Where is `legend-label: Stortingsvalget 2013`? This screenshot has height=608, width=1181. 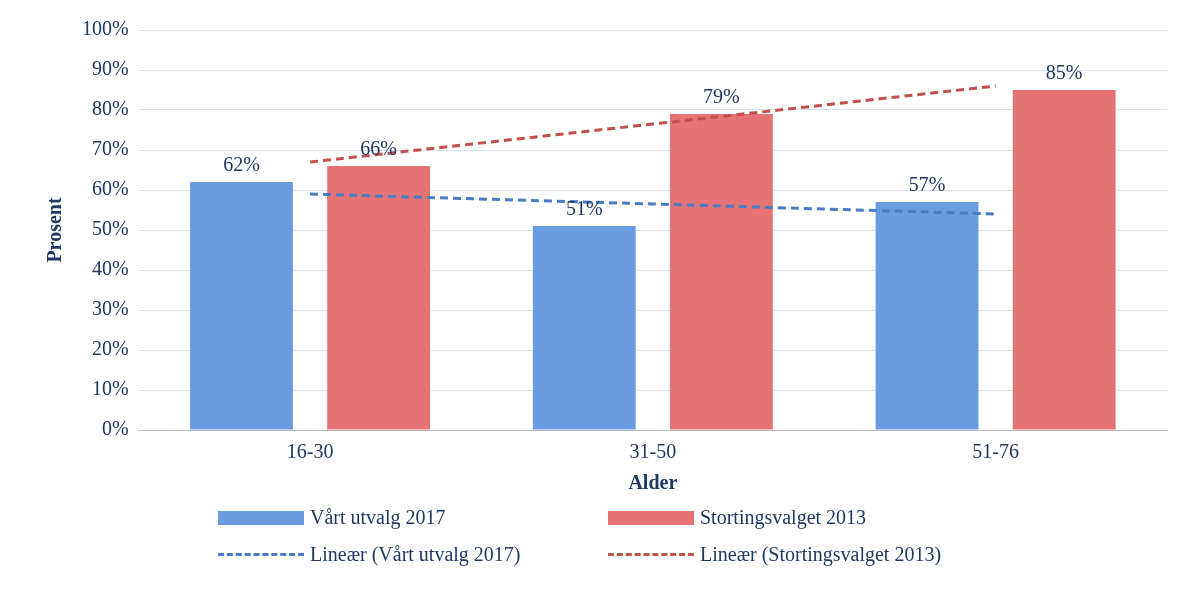
legend-label: Stortingsvalget 2013 is located at coordinates (783, 517).